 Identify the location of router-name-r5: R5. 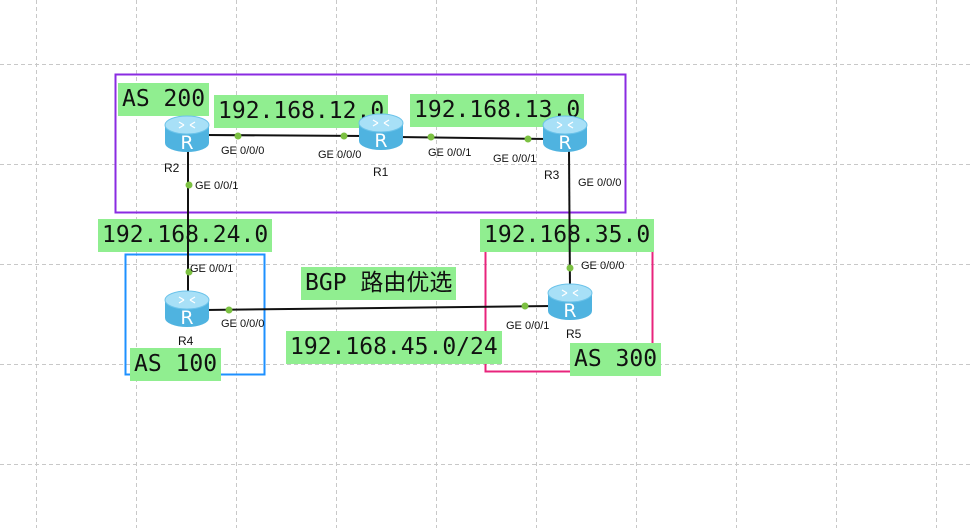
(574, 334).